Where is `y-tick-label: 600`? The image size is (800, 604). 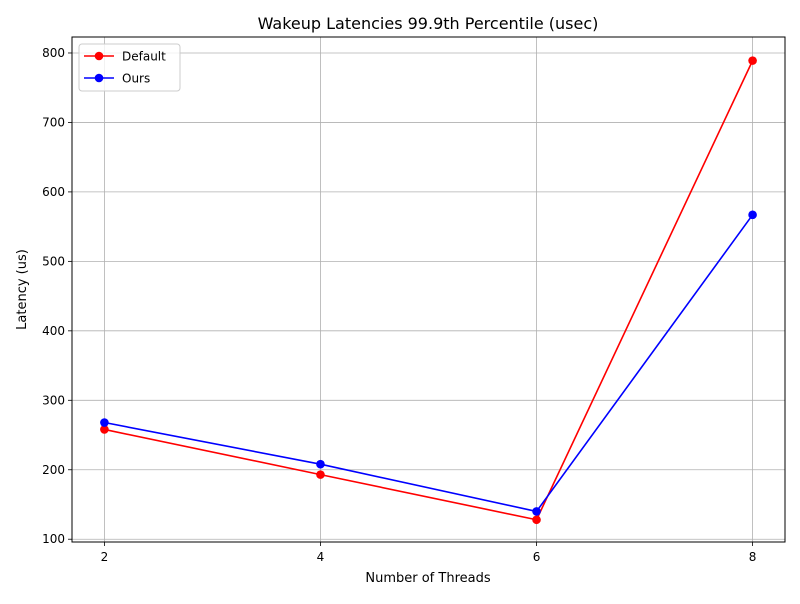
y-tick-label: 600 is located at coordinates (53, 192).